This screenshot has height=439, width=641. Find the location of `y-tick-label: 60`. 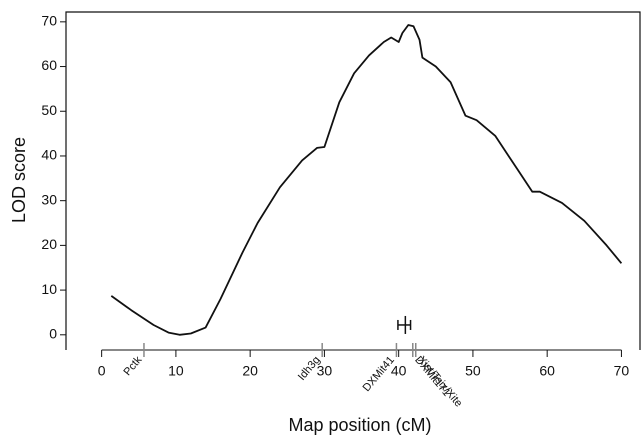

y-tick-label: 60 is located at coordinates (49, 65).